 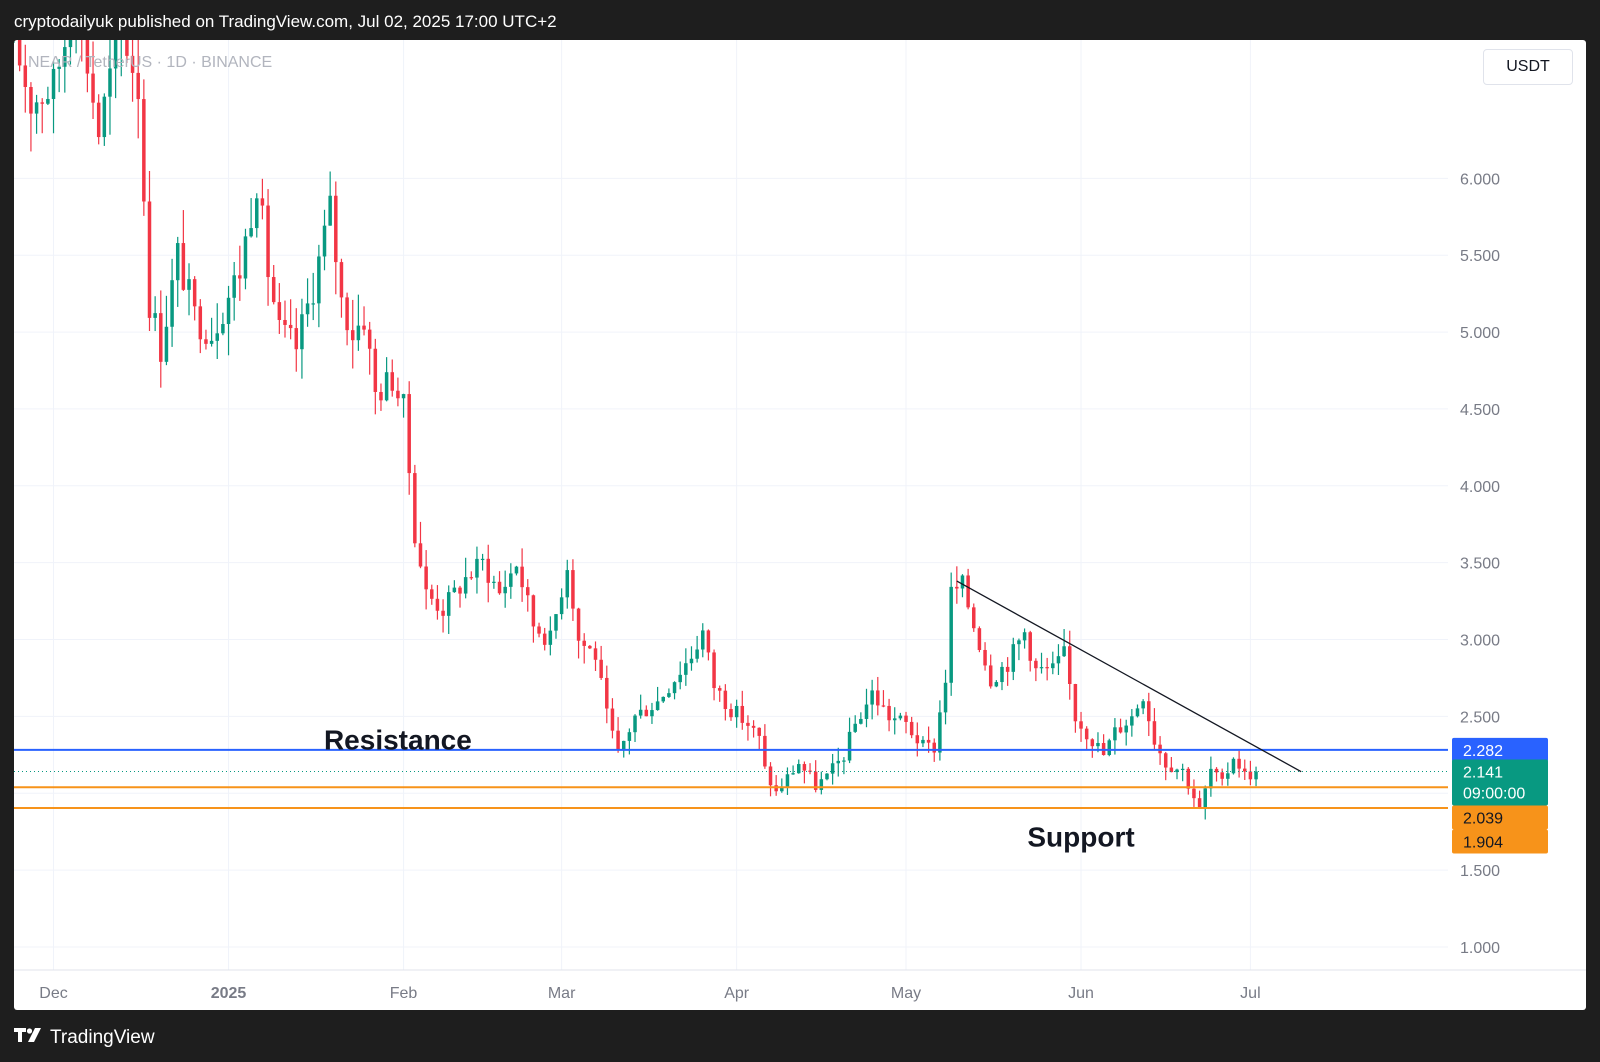 I want to click on y-tick-label: 3.500, so click(x=1480, y=564).